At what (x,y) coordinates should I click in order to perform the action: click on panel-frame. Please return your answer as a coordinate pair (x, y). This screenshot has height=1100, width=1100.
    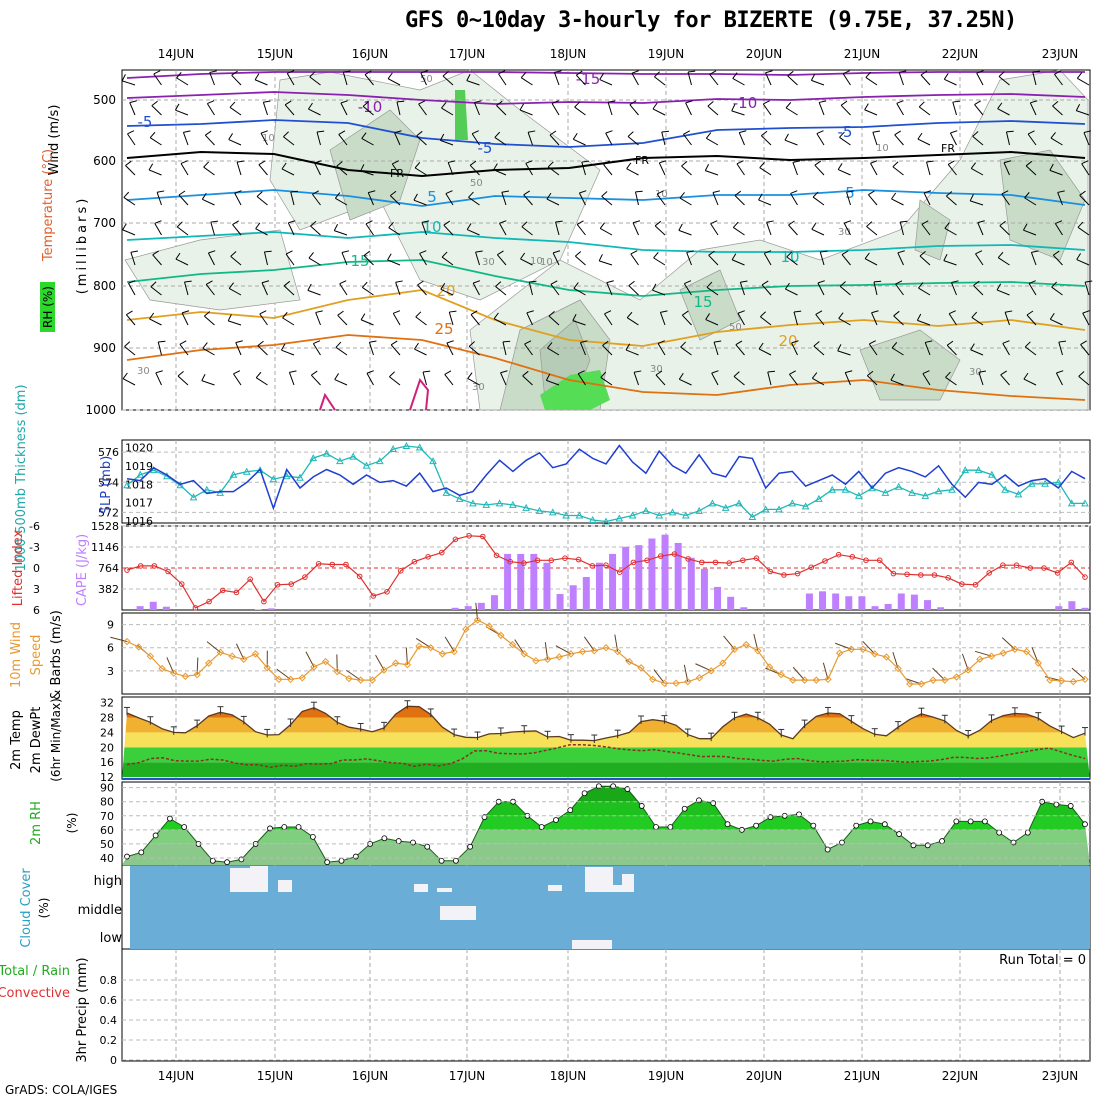
    Looking at the image, I should click on (606, 653).